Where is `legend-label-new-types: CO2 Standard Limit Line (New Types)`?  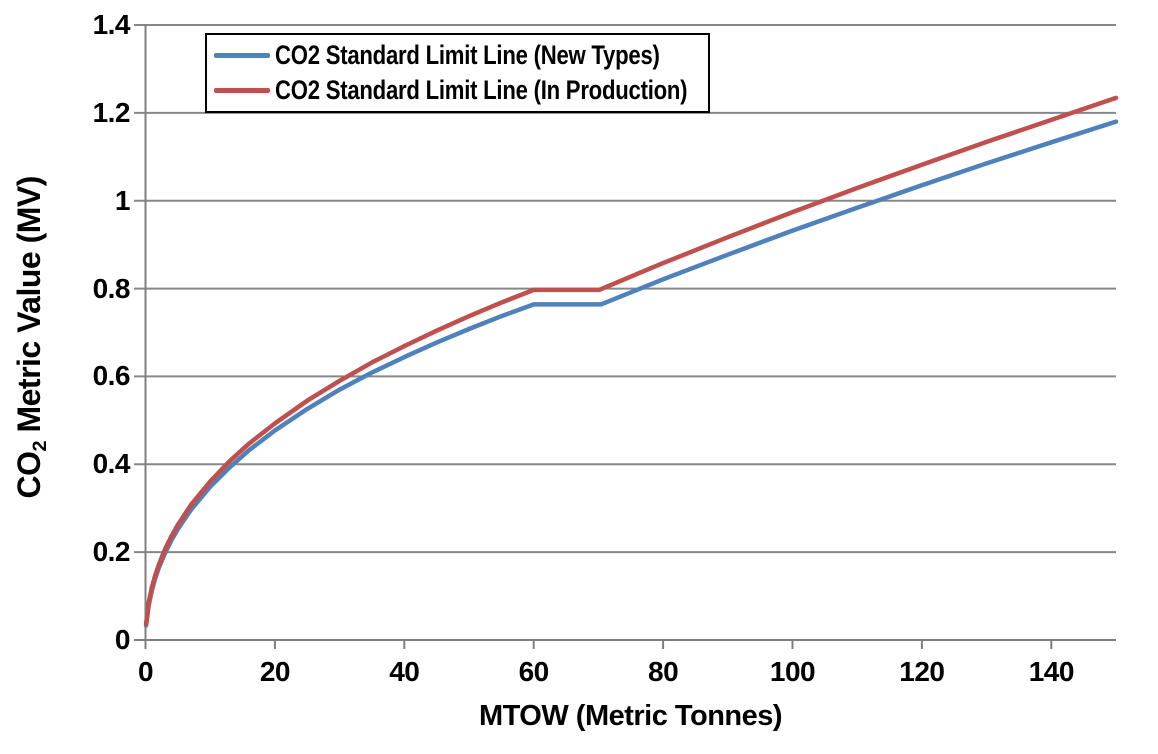 legend-label-new-types: CO2 Standard Limit Line (New Types) is located at coordinates (467, 54).